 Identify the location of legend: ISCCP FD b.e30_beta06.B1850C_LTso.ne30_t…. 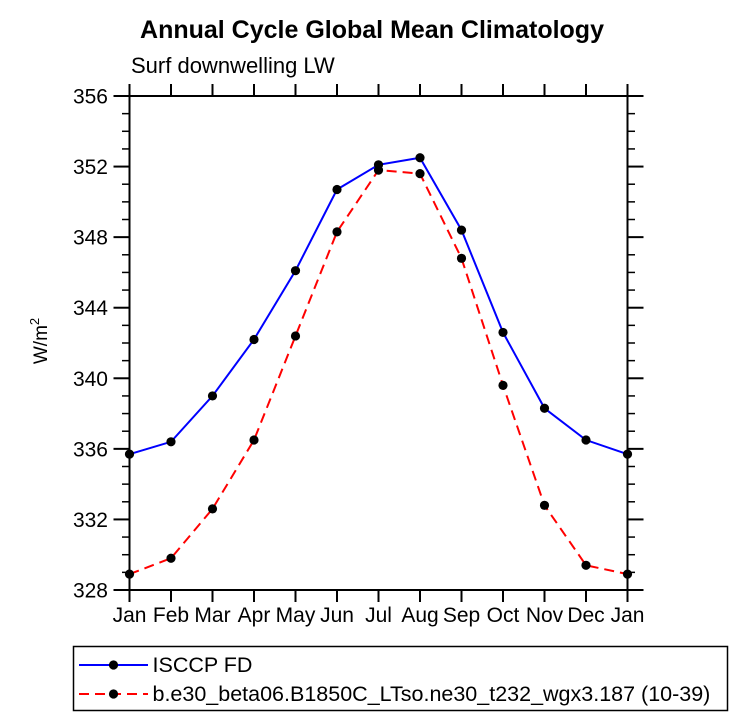
(400, 678).